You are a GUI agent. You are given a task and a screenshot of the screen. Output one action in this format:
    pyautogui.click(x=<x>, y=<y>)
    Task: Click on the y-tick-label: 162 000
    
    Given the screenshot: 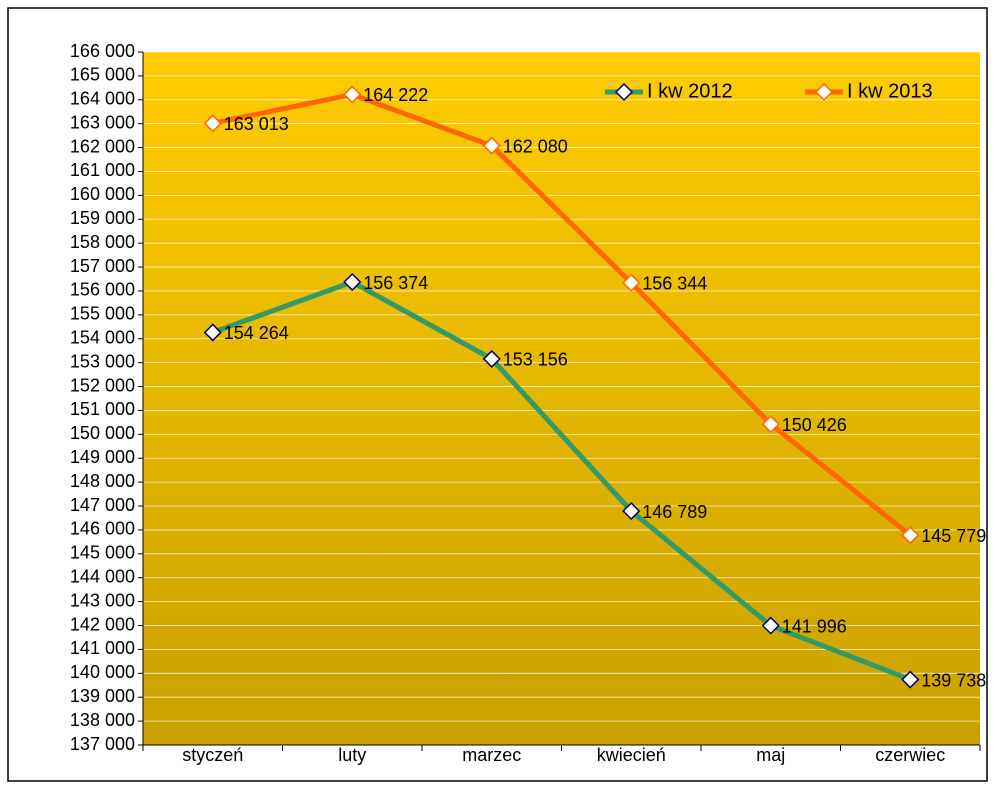 What is the action you would take?
    pyautogui.click(x=102, y=146)
    